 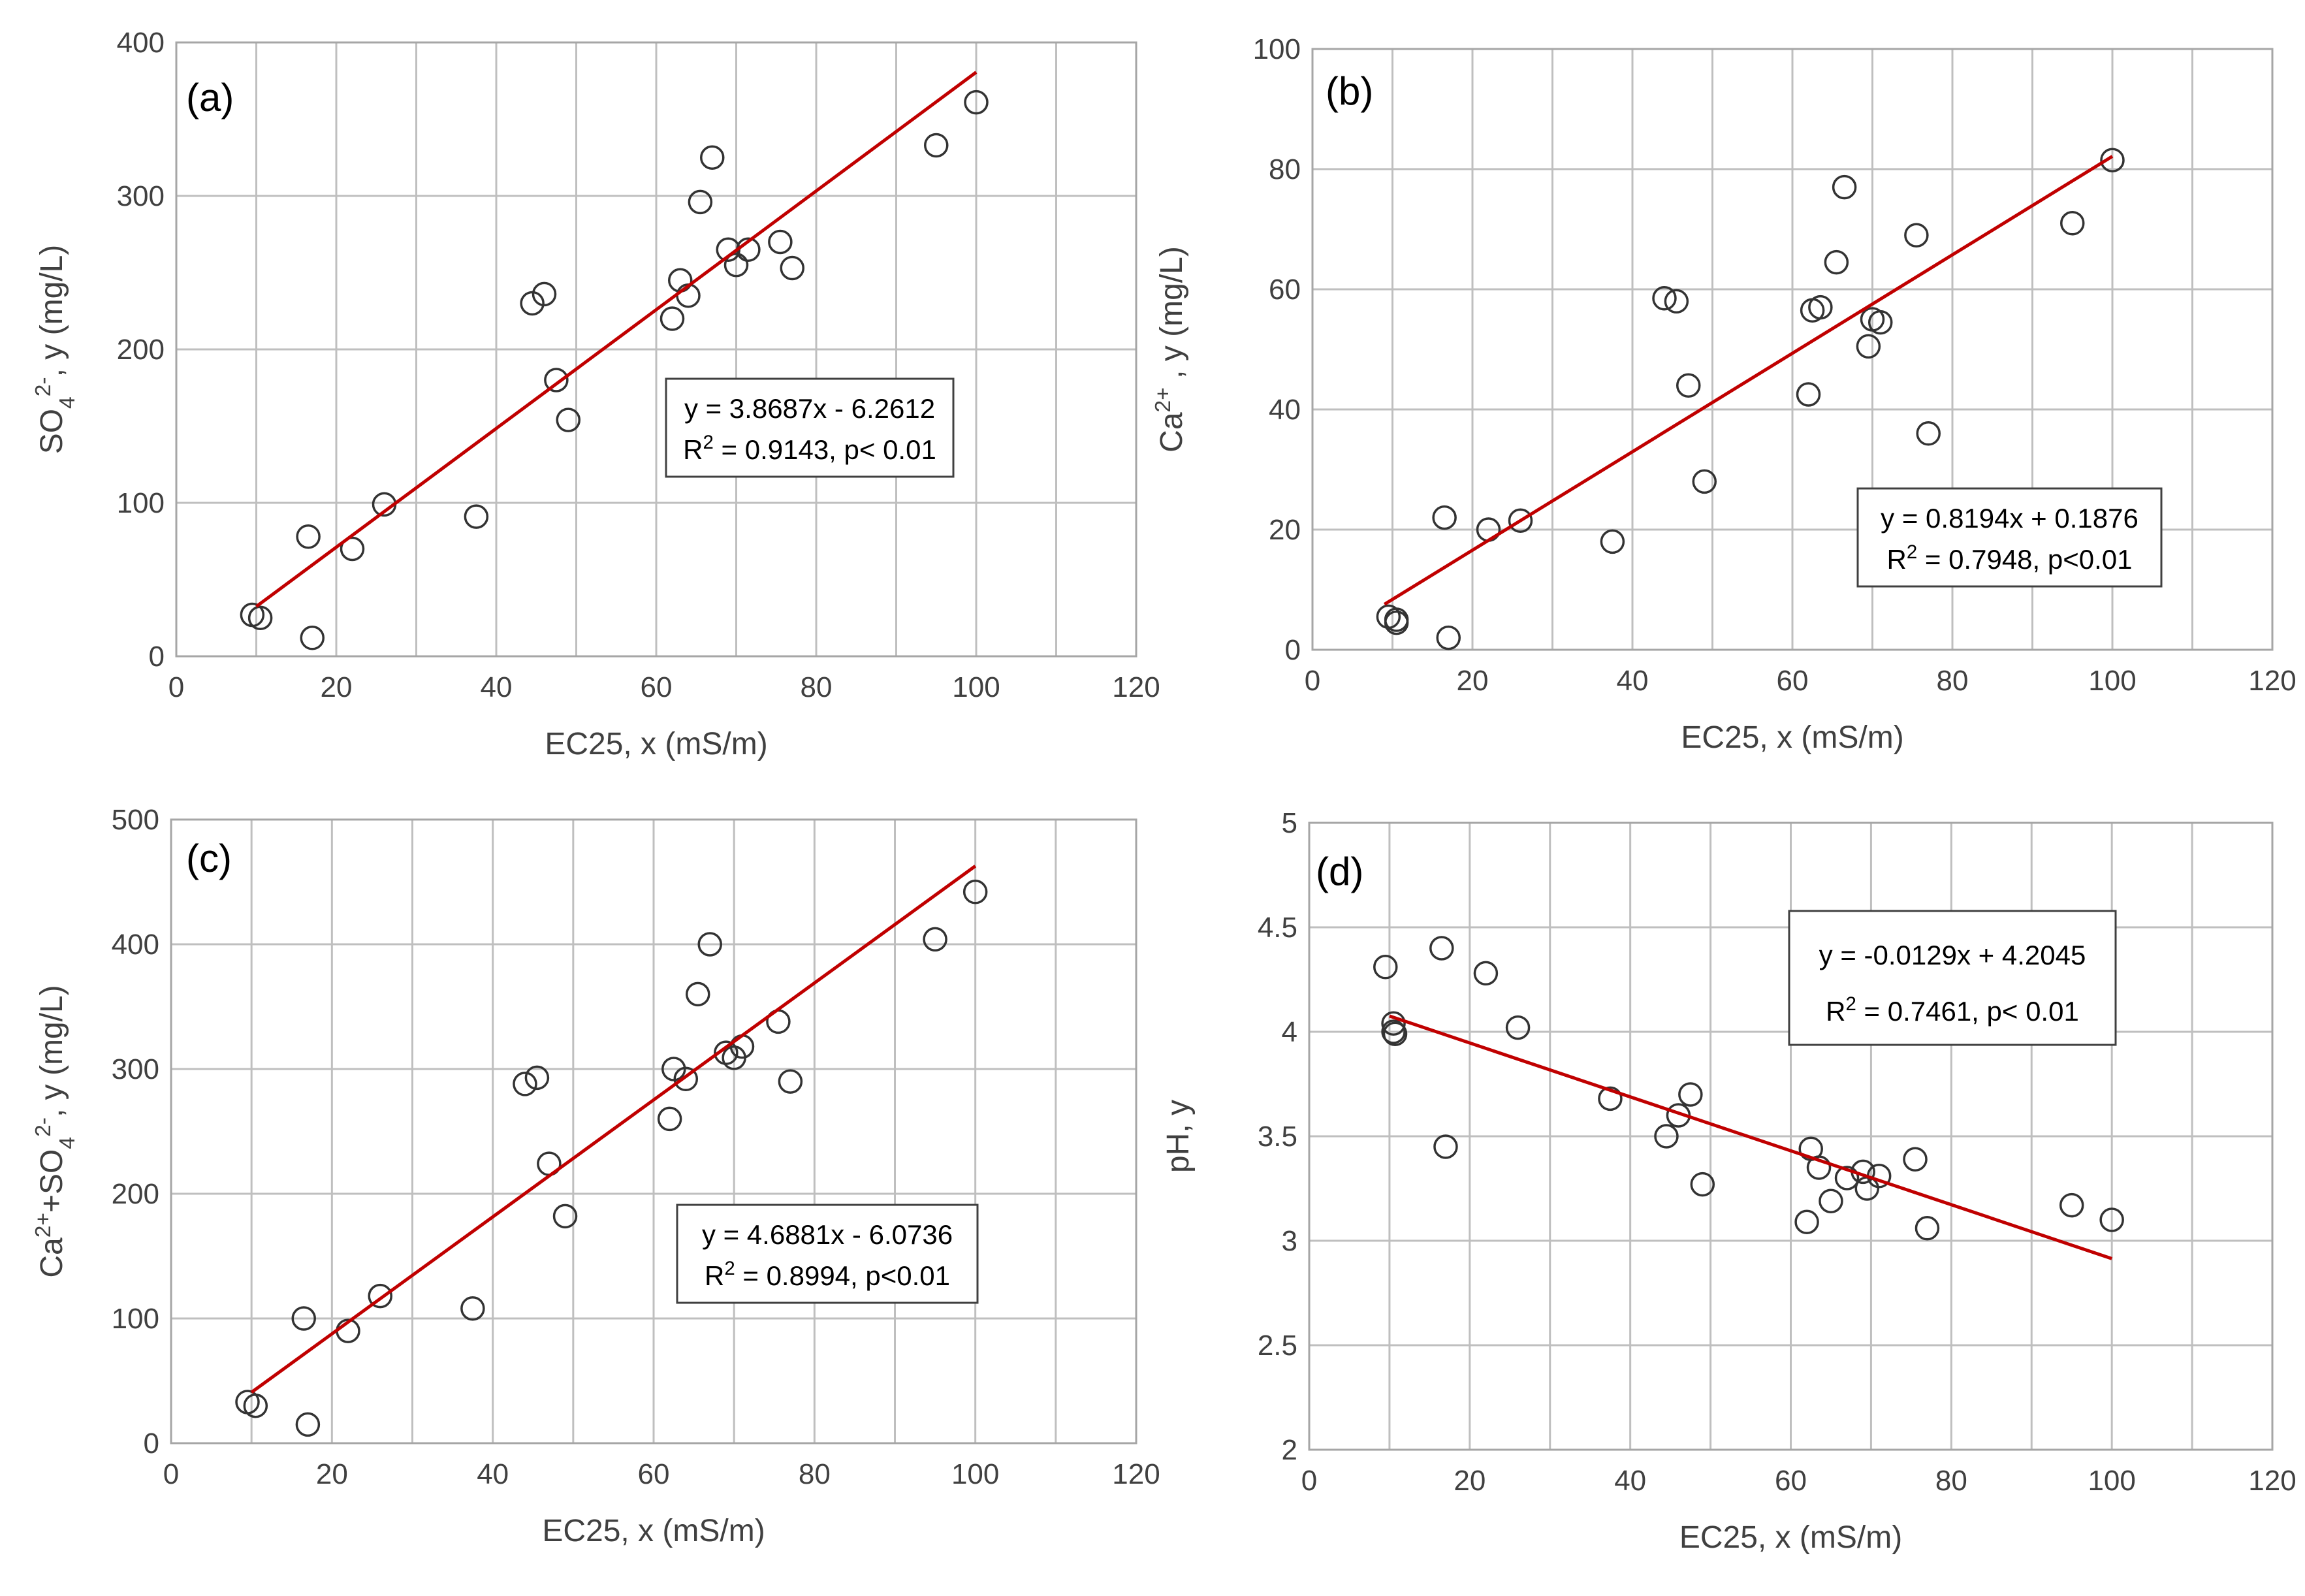 What do you see at coordinates (1278, 928) in the screenshot?
I see `y-tick-label: 4.5` at bounding box center [1278, 928].